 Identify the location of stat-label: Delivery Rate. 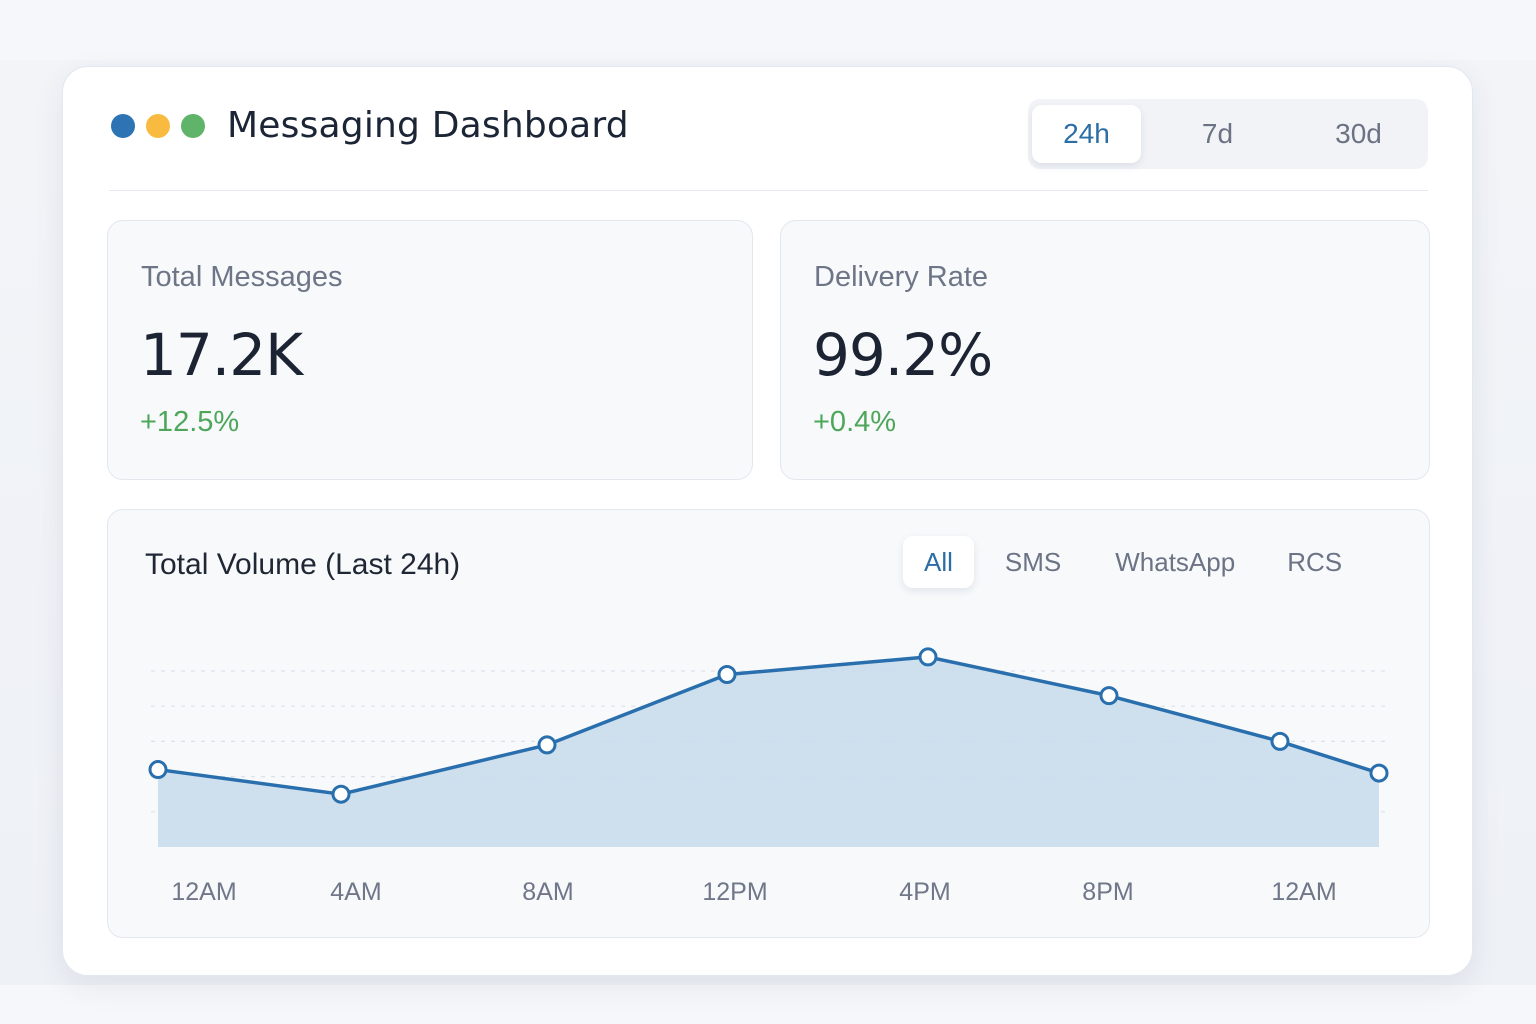
(901, 277).